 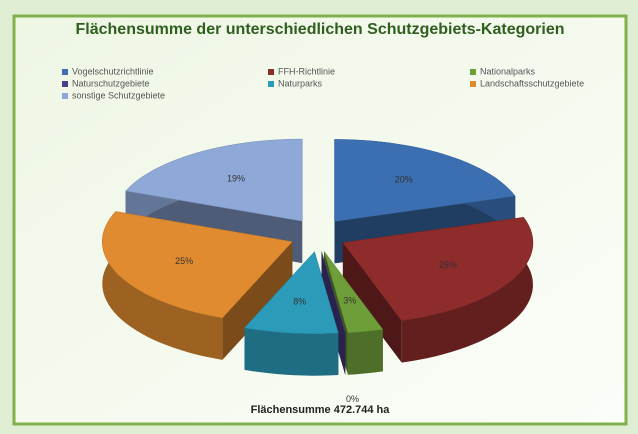 What do you see at coordinates (118, 95) in the screenshot?
I see `legend-label: sonstige Schutzgebiete` at bounding box center [118, 95].